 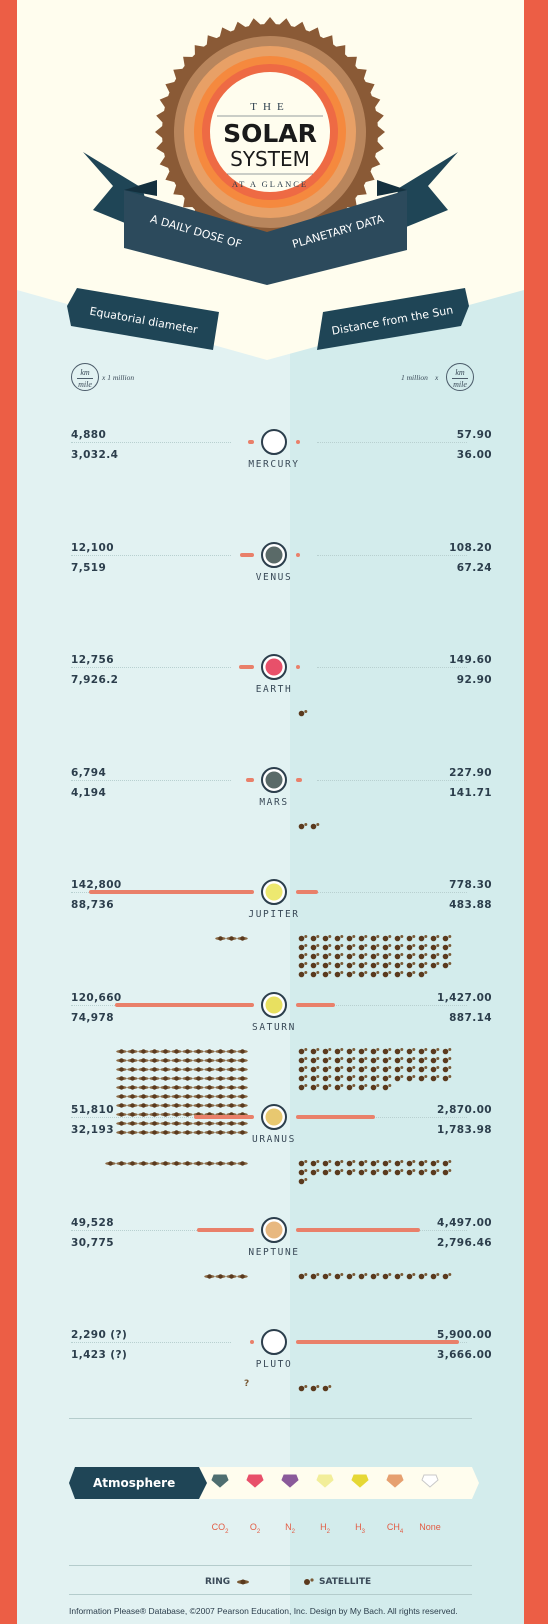 What do you see at coordinates (437, 377) in the screenshot?
I see `right-x: x` at bounding box center [437, 377].